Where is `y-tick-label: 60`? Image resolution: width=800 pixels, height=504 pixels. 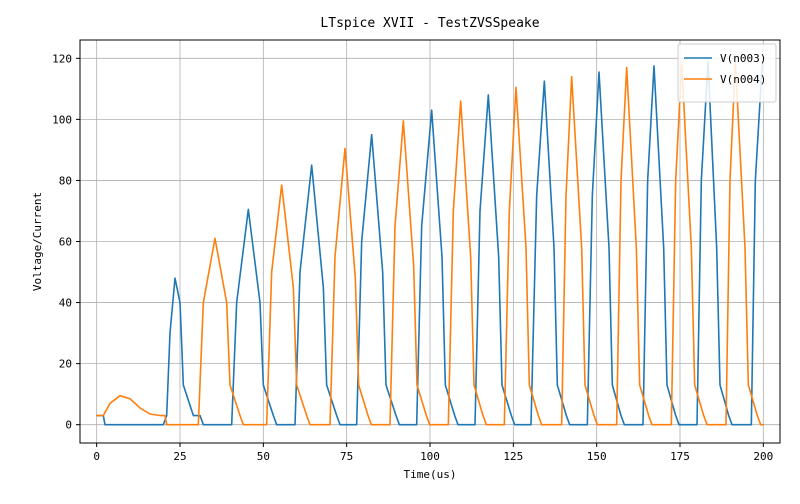 y-tick-label: 60 is located at coordinates (65, 242).